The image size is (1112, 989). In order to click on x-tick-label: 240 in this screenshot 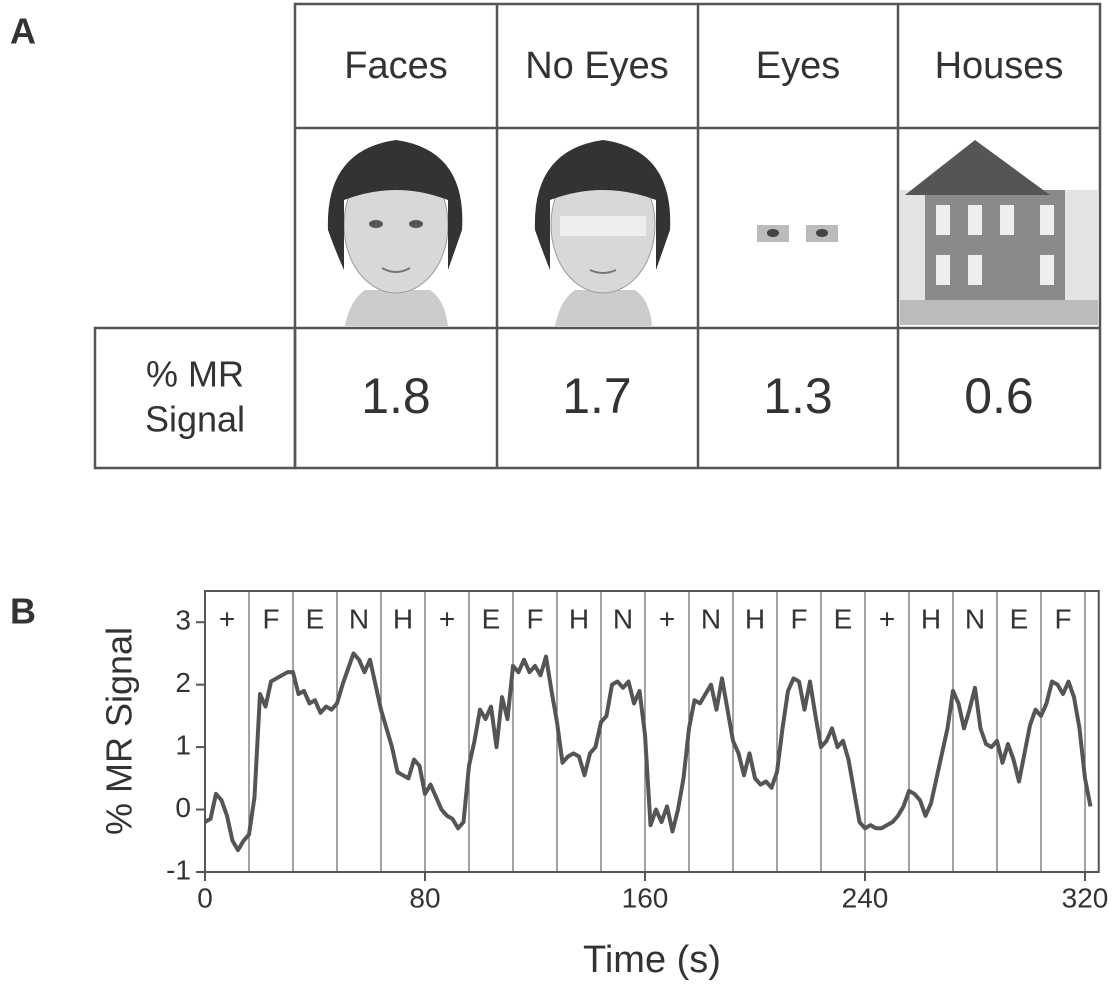, I will do `click(865, 897)`.